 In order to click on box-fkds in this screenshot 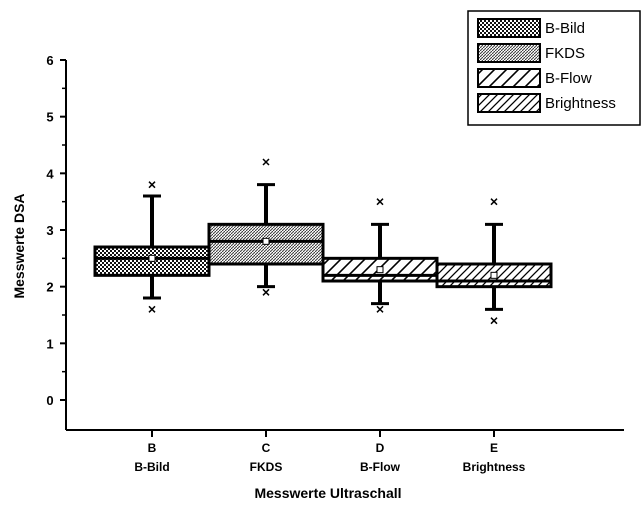, I will do `click(266, 227)`.